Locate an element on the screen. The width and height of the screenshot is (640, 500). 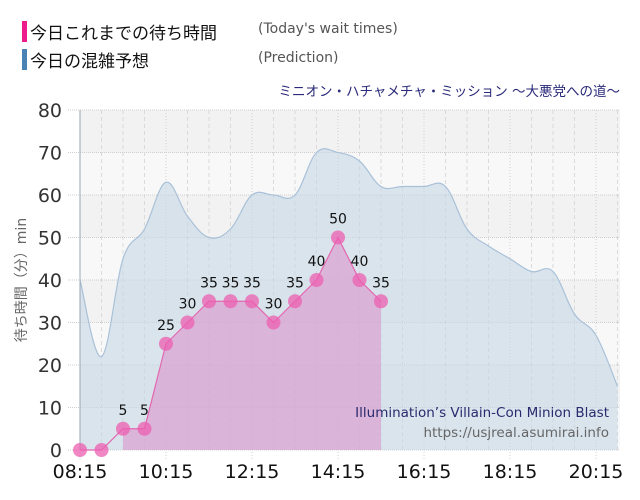
legend-swatch-pink is located at coordinates (24, 31).